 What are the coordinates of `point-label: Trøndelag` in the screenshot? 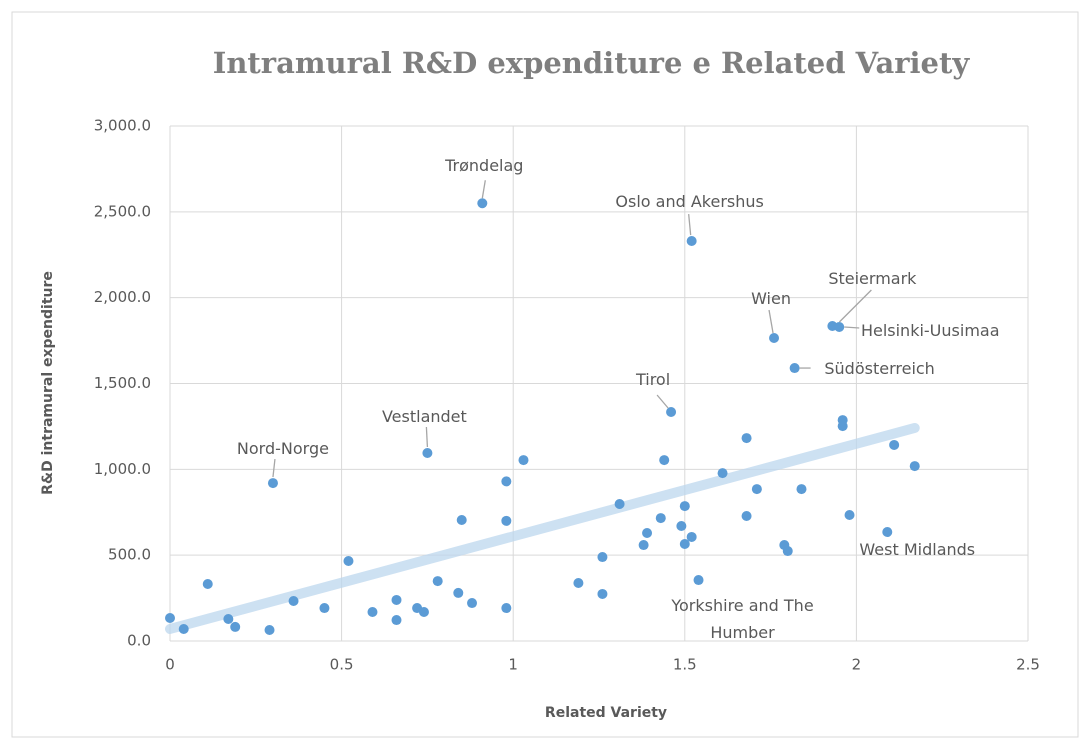 It's located at (484, 165).